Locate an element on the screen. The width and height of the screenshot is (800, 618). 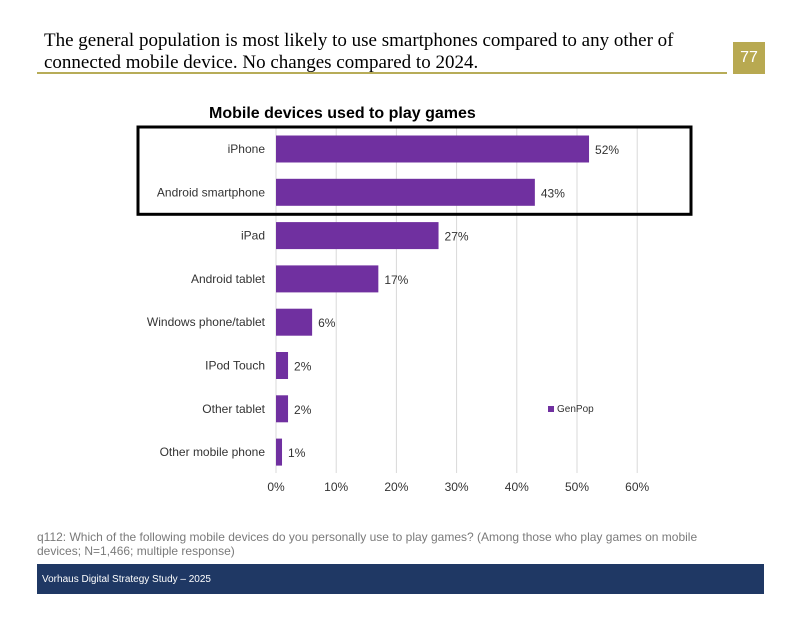
category-label: iPhone is located at coordinates (247, 149).